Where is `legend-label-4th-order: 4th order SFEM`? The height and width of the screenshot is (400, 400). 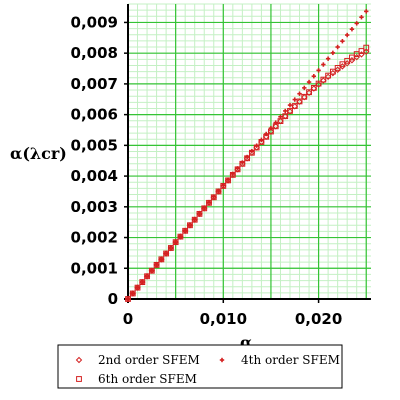
legend-label-4th-order: 4th order SFEM is located at coordinates (290, 360).